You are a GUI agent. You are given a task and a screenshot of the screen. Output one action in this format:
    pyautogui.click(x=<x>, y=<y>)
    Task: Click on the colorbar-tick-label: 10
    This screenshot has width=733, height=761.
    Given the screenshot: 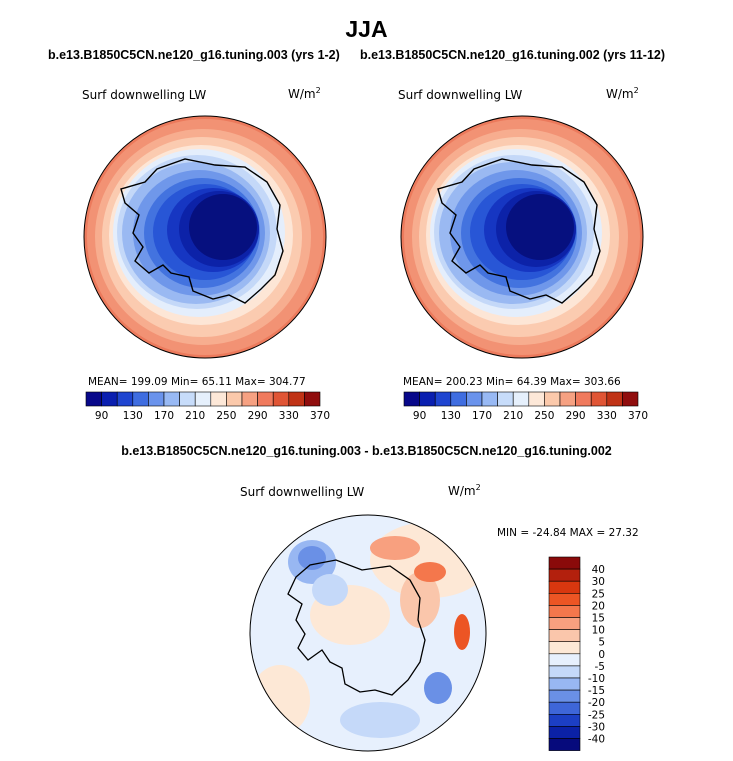 What is the action you would take?
    pyautogui.click(x=598, y=631)
    